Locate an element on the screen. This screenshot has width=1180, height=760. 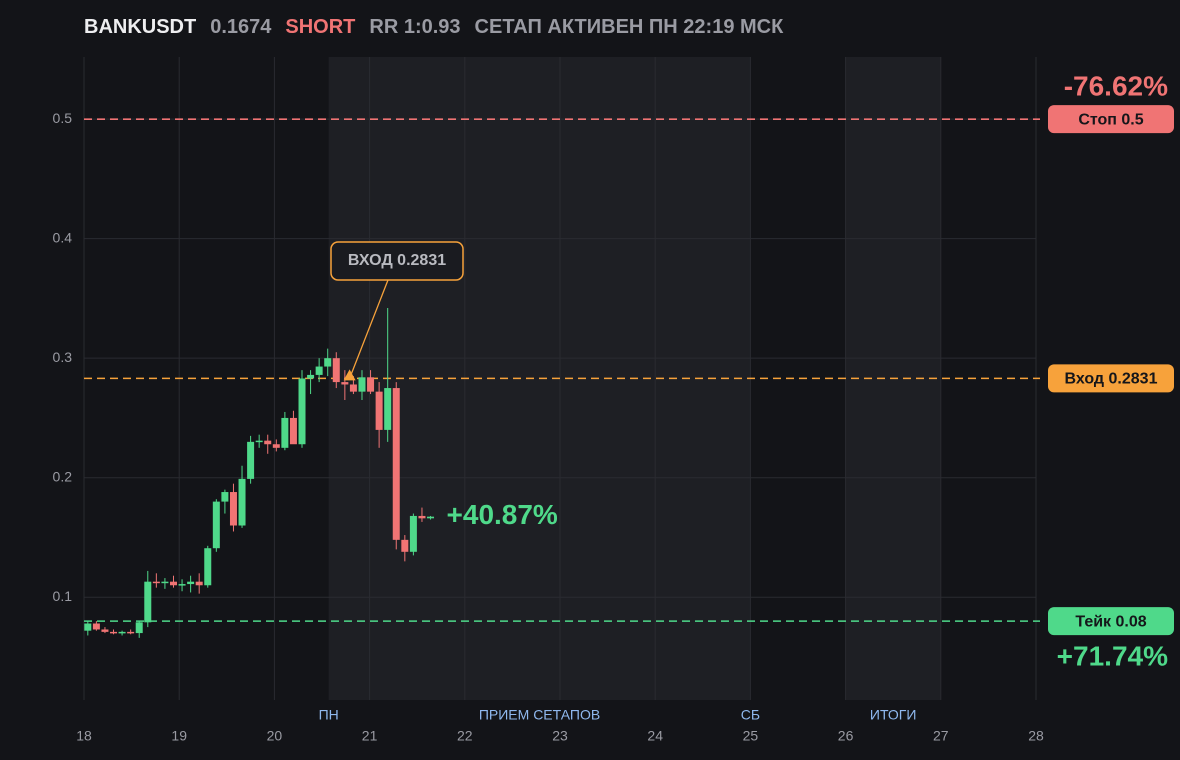
side: SHORT is located at coordinates (320, 27).